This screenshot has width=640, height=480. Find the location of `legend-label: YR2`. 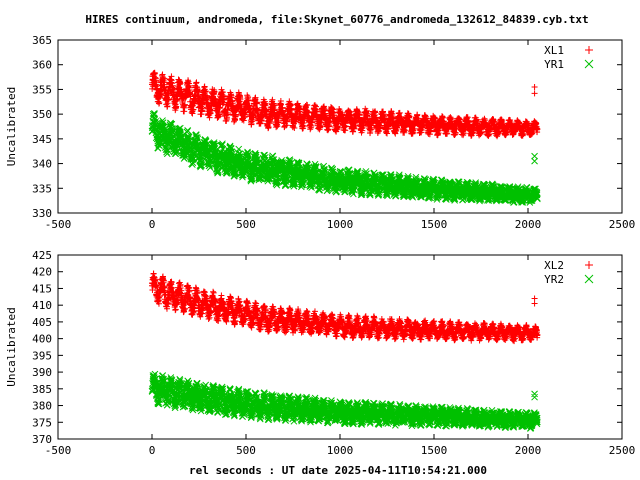

legend-label: YR2 is located at coordinates (554, 279).